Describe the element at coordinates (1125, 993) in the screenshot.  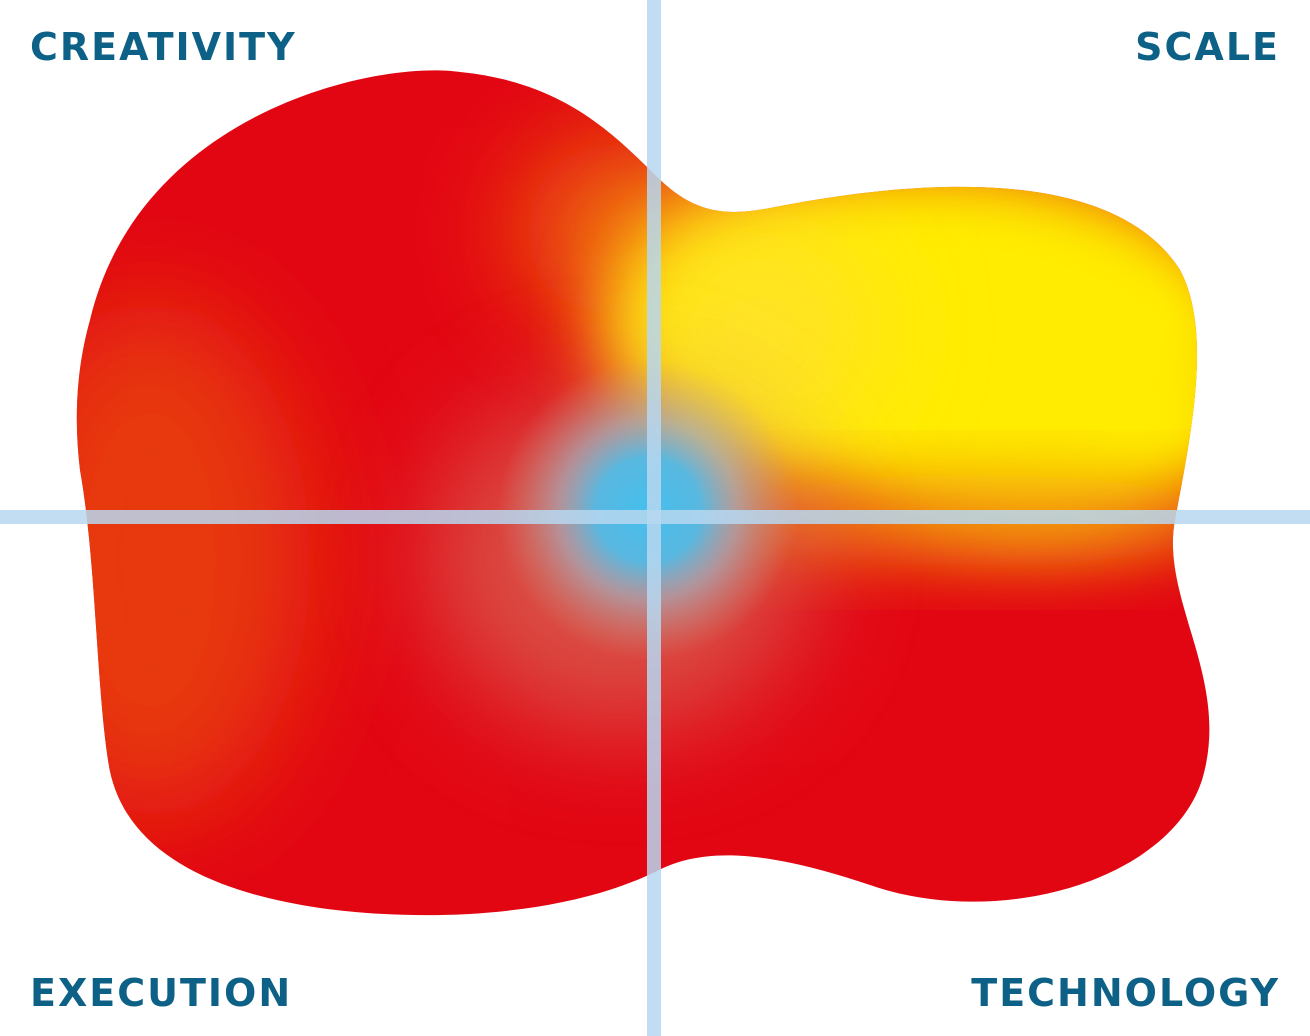
I see `technology-label: TECHNOLOGY` at that location.